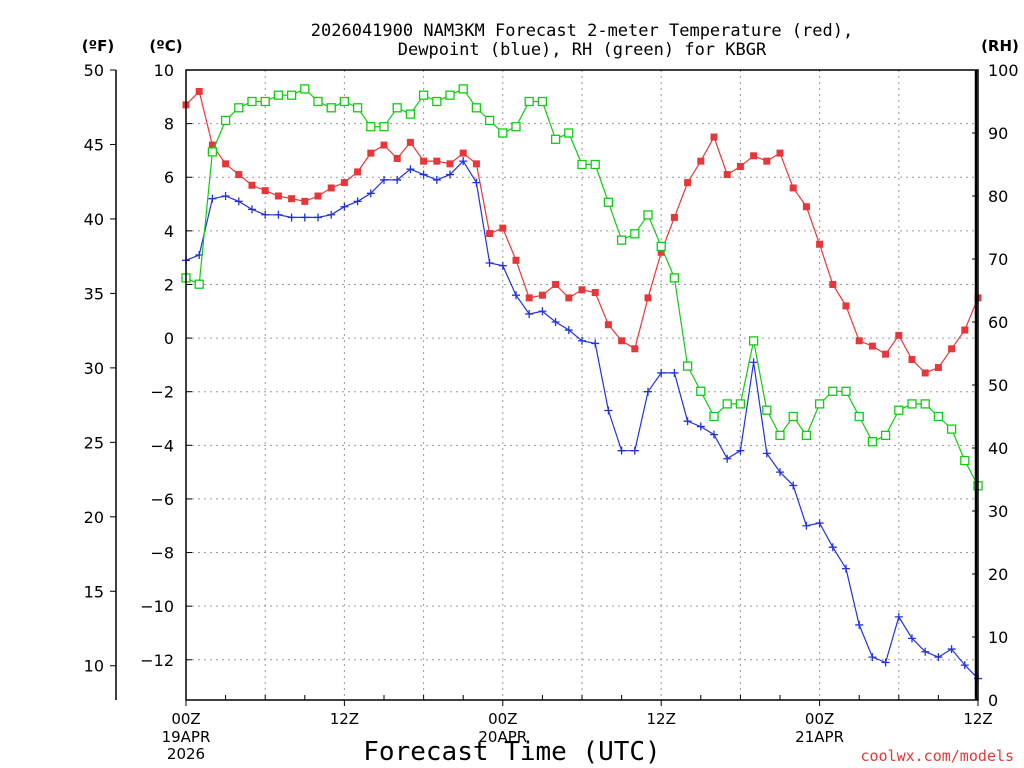  I want to click on rh-tick-label: 20, so click(998, 574).